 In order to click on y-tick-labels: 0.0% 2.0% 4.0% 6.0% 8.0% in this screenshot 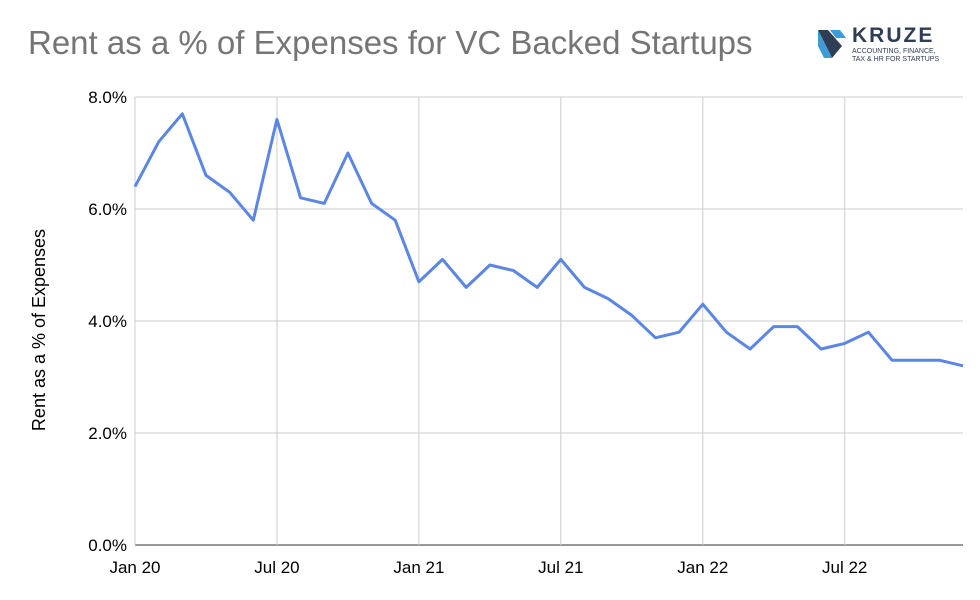, I will do `click(107, 321)`.